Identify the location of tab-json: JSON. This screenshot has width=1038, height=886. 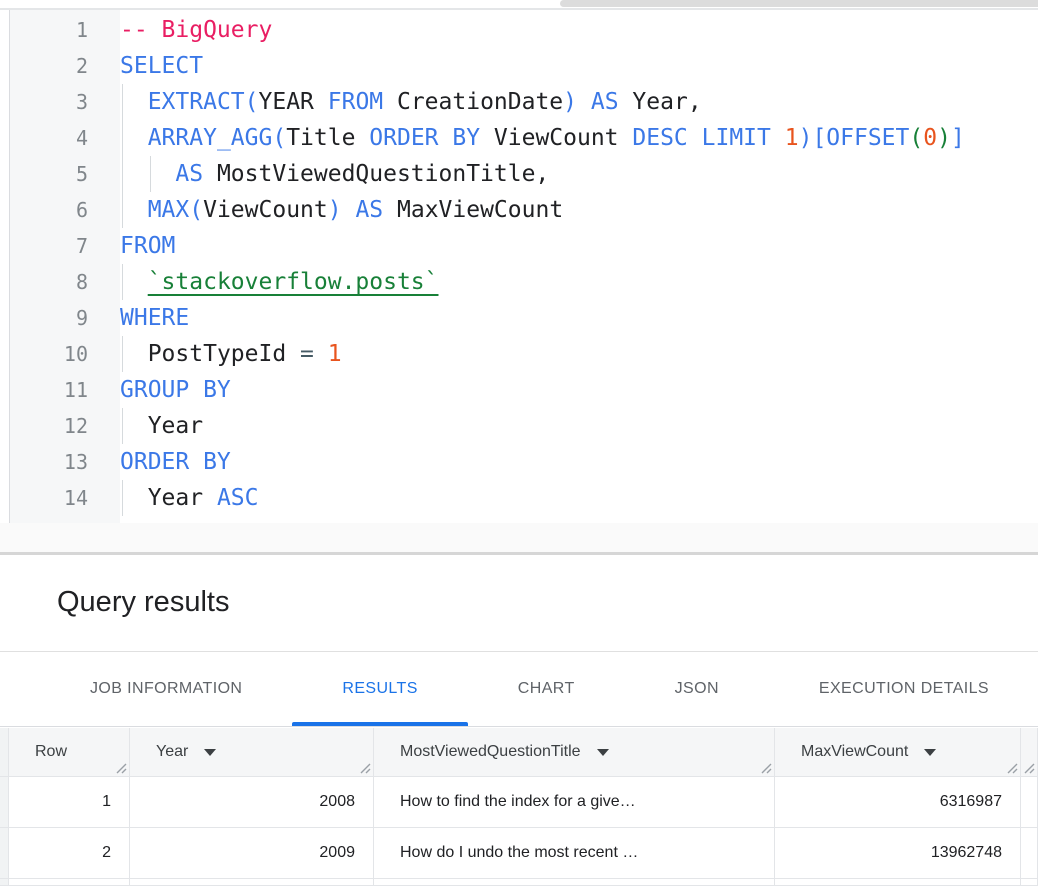
(696, 688).